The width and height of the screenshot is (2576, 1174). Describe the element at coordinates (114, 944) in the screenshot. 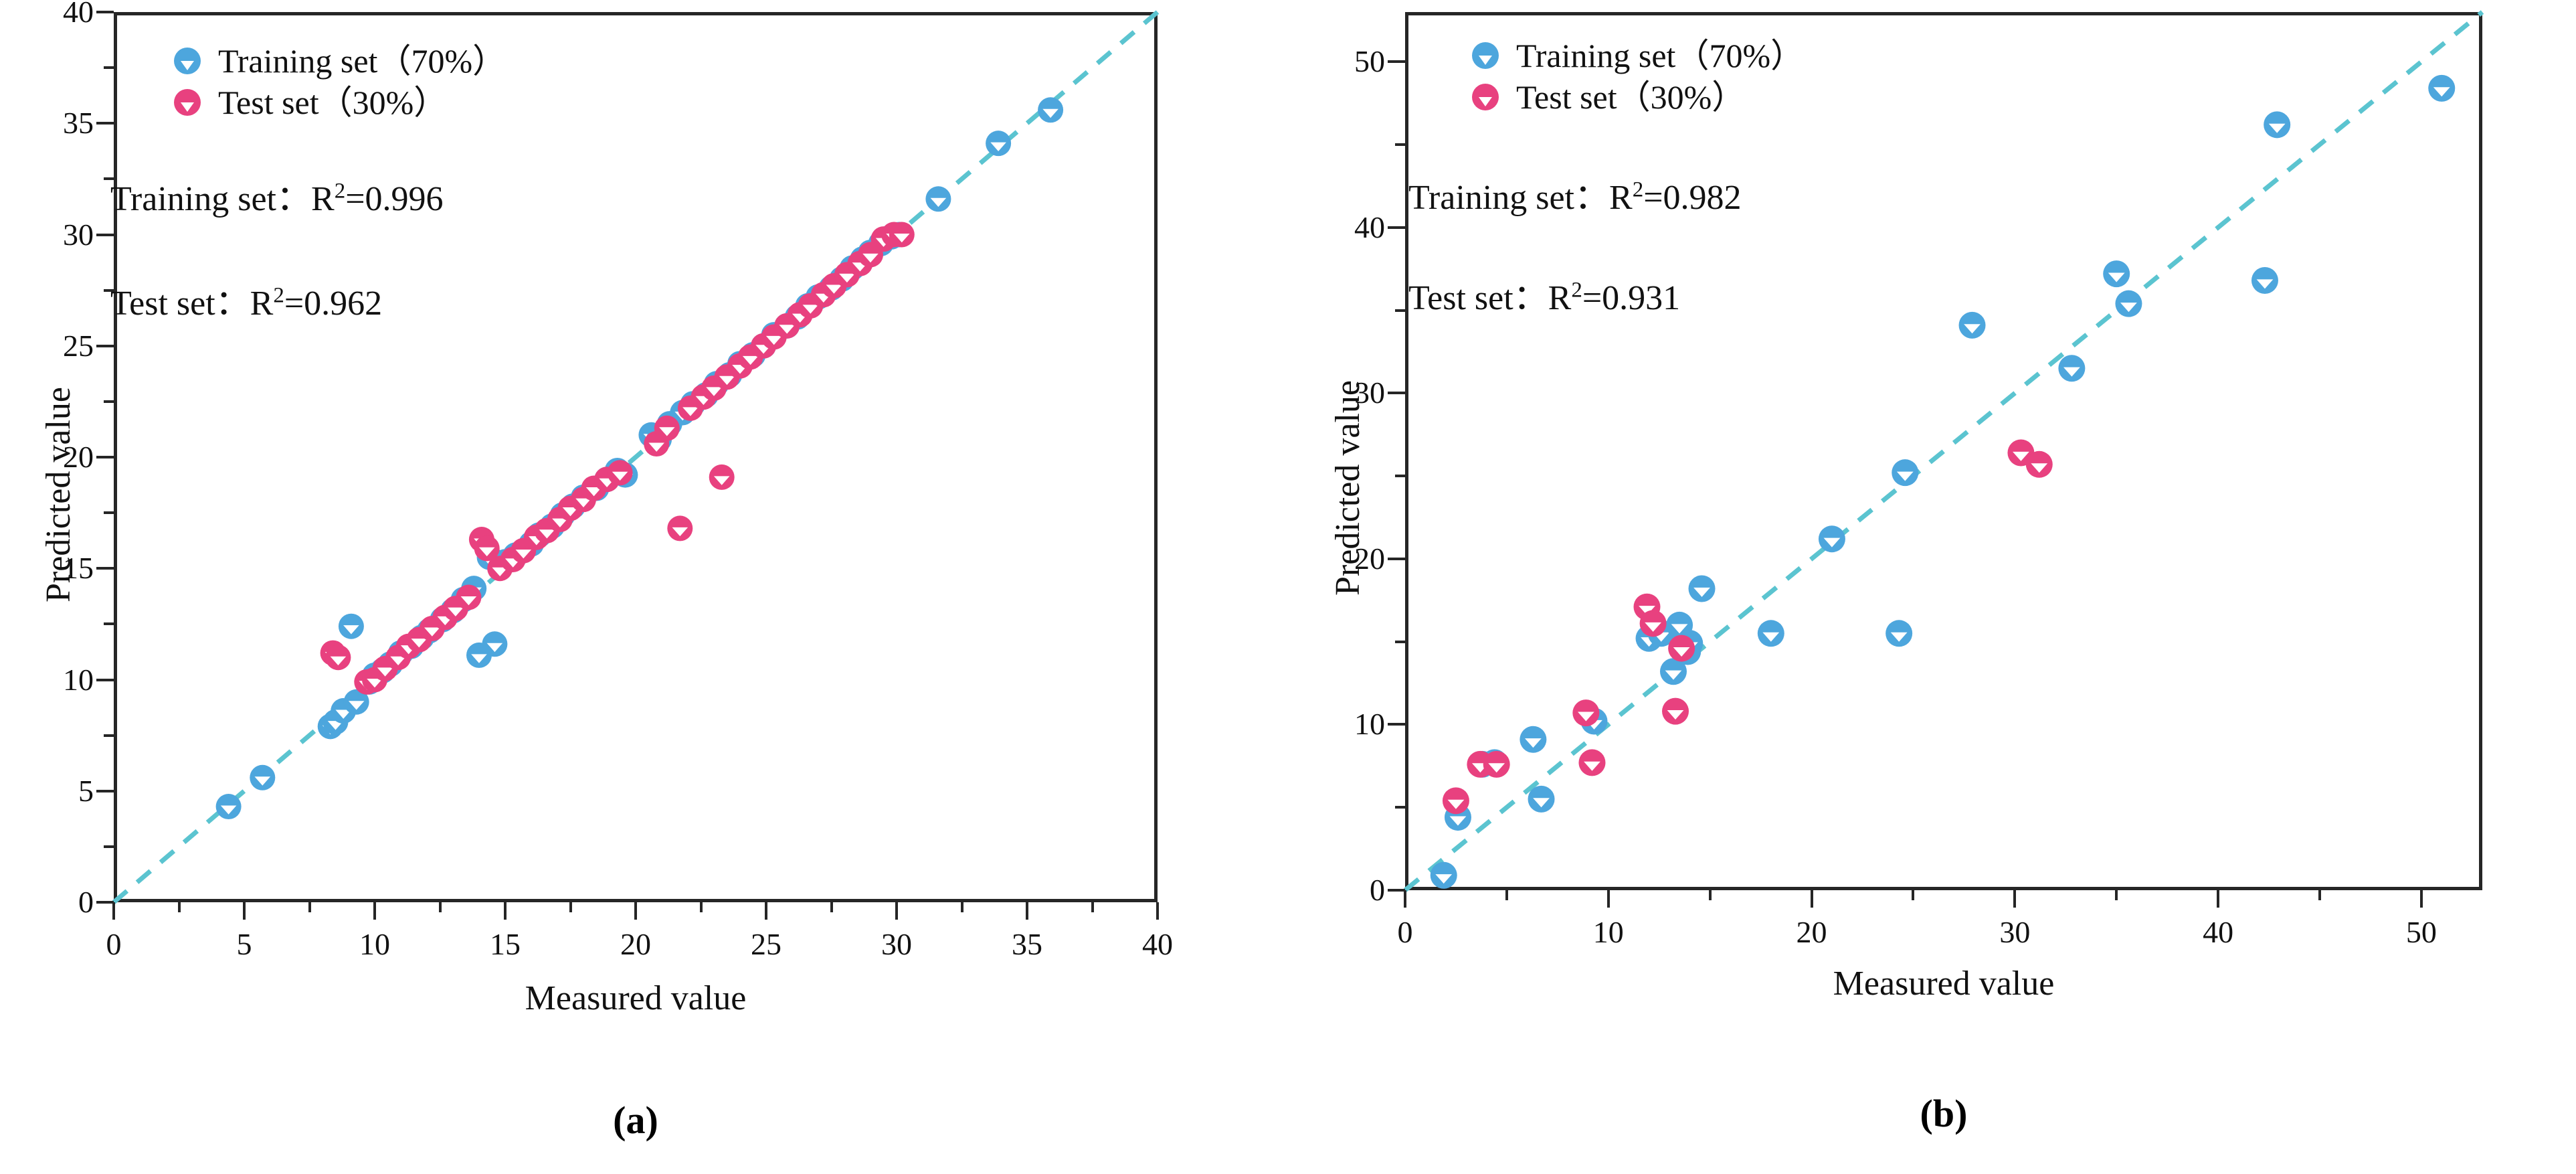

I see `x-tick-label: 0` at that location.